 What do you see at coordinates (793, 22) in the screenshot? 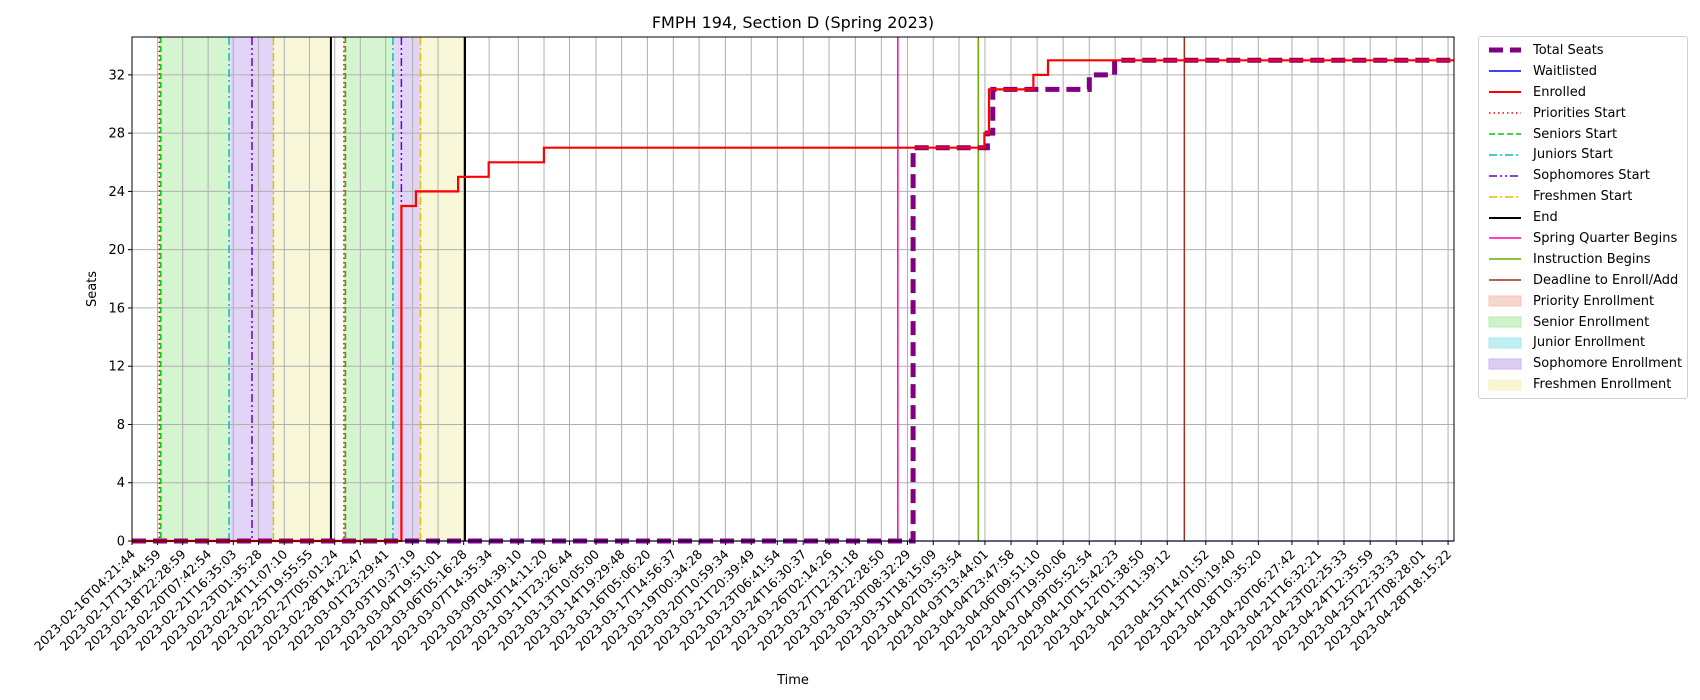
I see `chart-title: FMPH 194, Section D (Spring 2023)` at bounding box center [793, 22].